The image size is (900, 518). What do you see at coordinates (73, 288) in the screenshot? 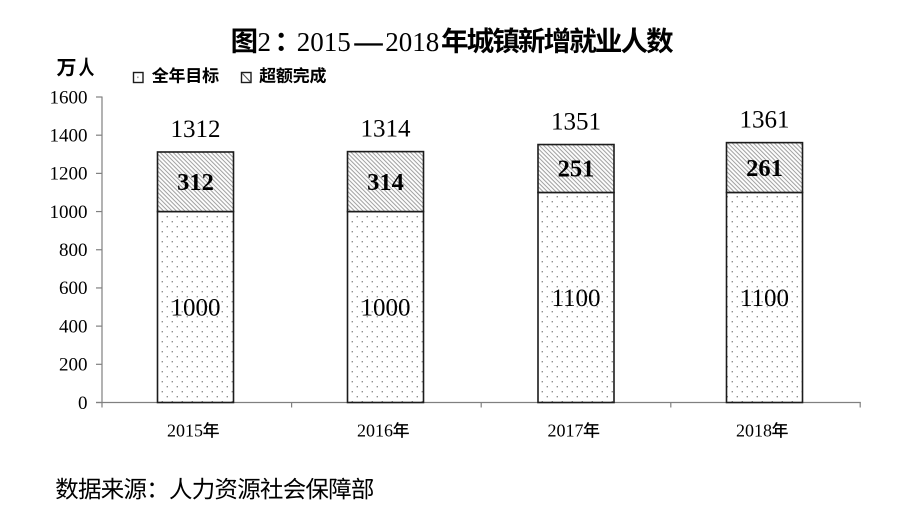
I see `svg-text: 600` at bounding box center [73, 288].